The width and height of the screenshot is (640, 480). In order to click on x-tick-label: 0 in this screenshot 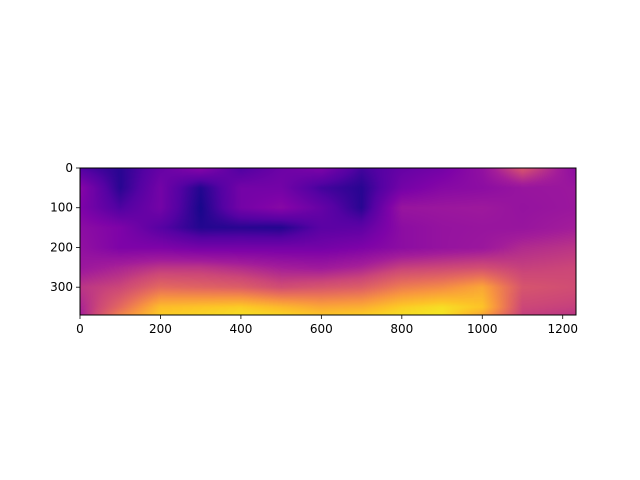, I will do `click(80, 329)`.